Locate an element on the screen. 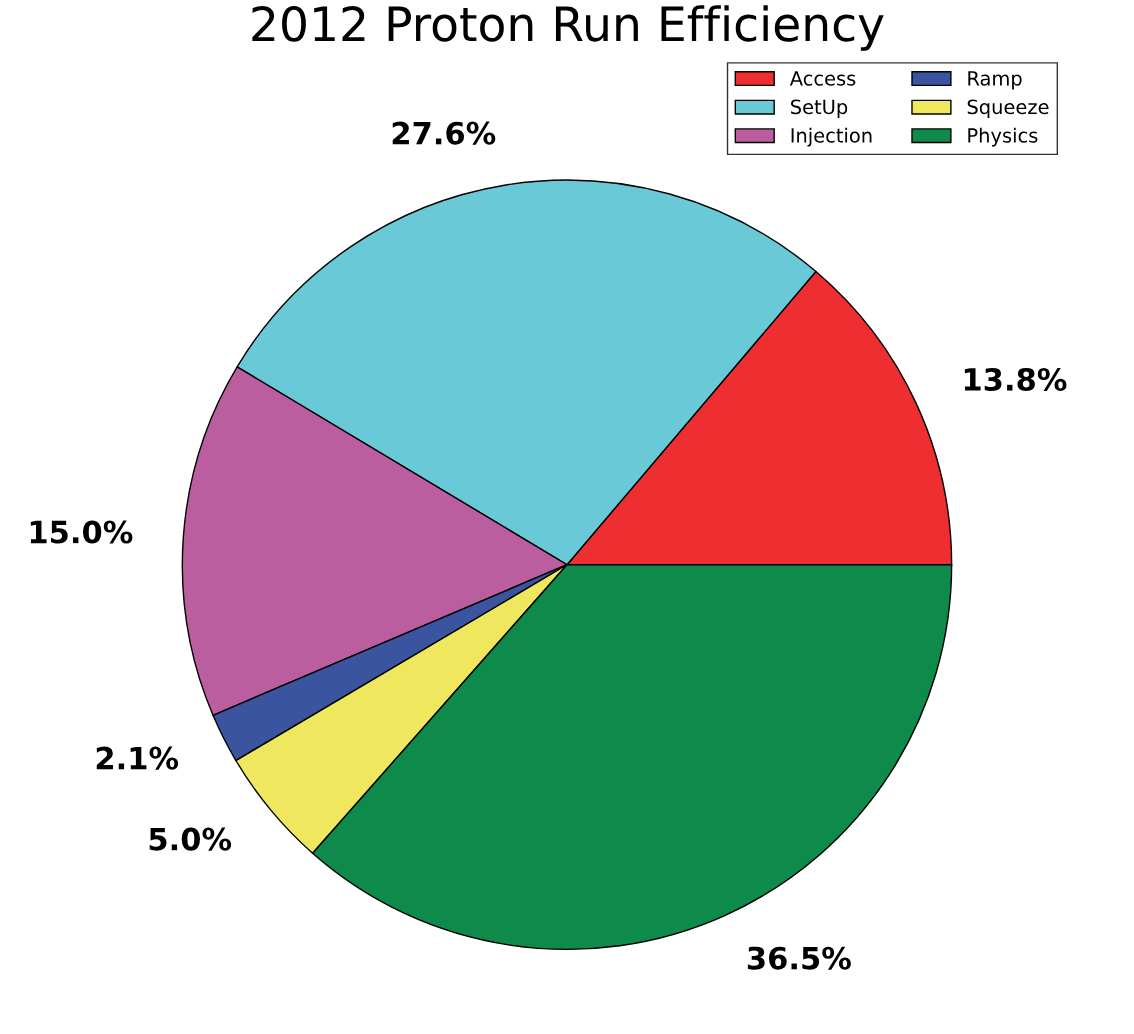 This screenshot has width=1134, height=1034. data-label: 27.6% is located at coordinates (444, 133).